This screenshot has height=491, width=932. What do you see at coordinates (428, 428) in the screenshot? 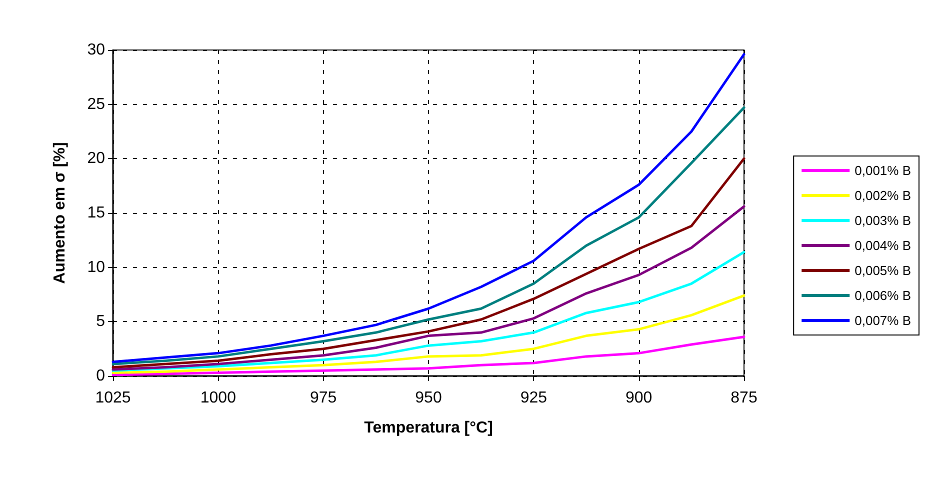
I see `x-axis-title: Temperatura [°C]` at bounding box center [428, 428].